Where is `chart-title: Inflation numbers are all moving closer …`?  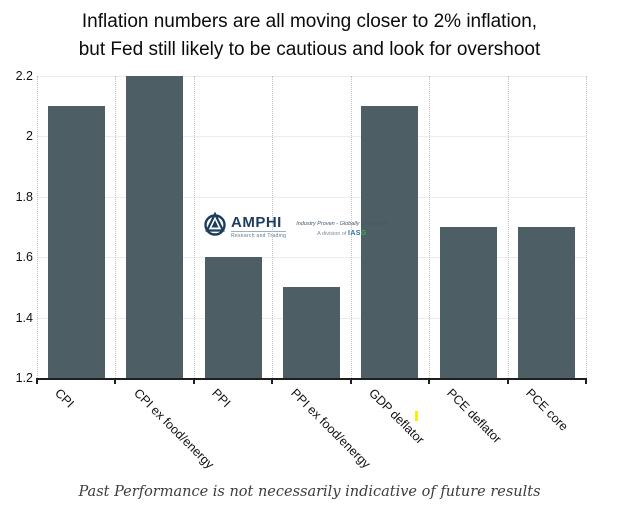
chart-title: Inflation numbers are all moving closer … is located at coordinates (309, 36).